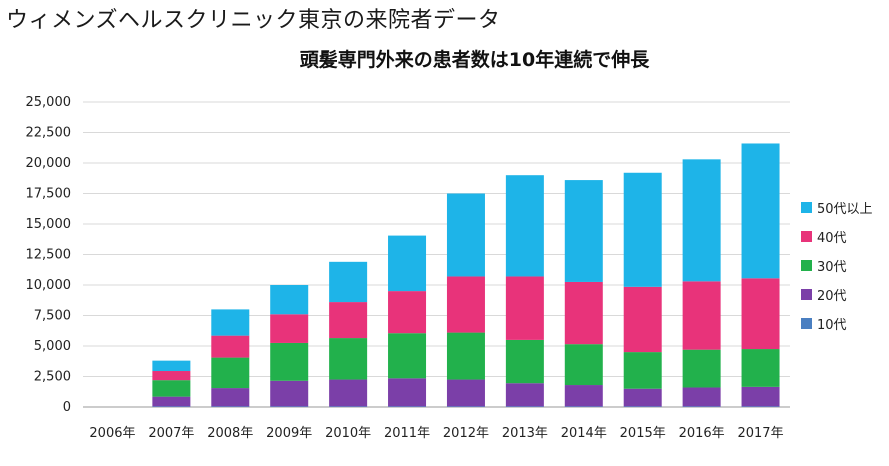  What do you see at coordinates (407, 433) in the screenshot?
I see `x-tick-label: 2011年` at bounding box center [407, 433].